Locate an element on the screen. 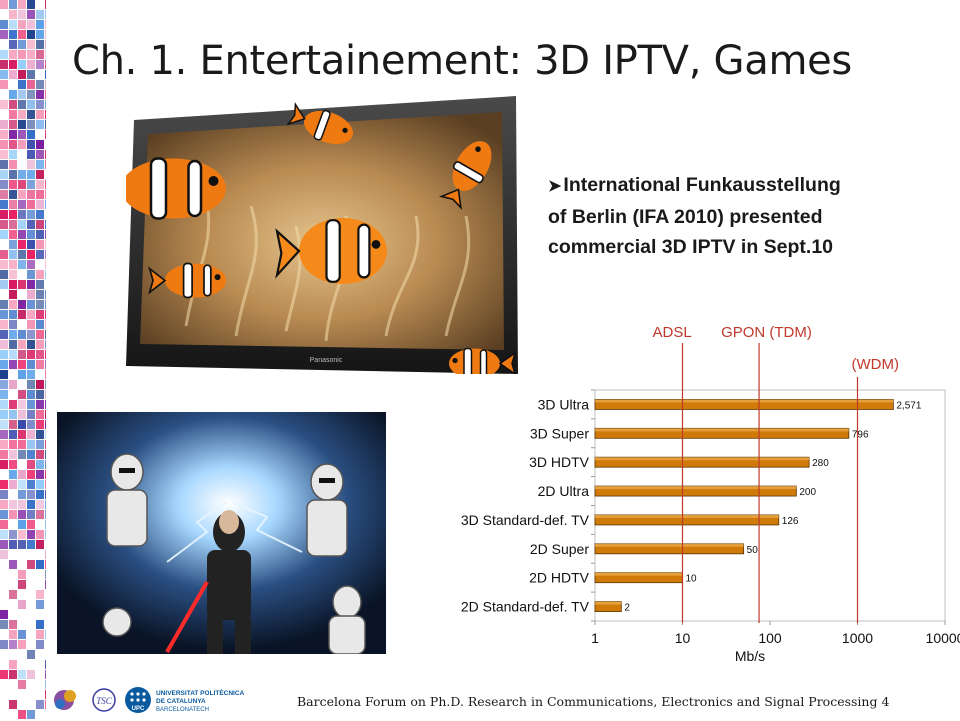  category-label: 3D Super is located at coordinates (559, 433).